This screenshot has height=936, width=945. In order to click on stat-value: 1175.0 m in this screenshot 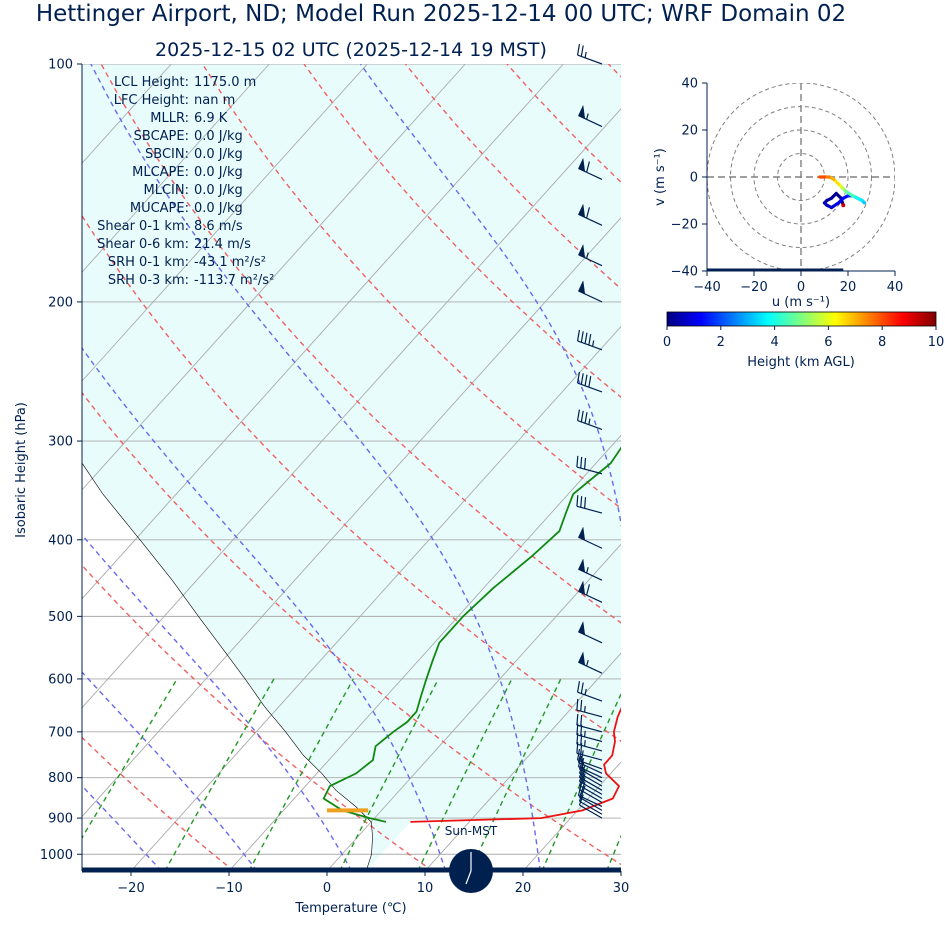, I will do `click(225, 82)`.